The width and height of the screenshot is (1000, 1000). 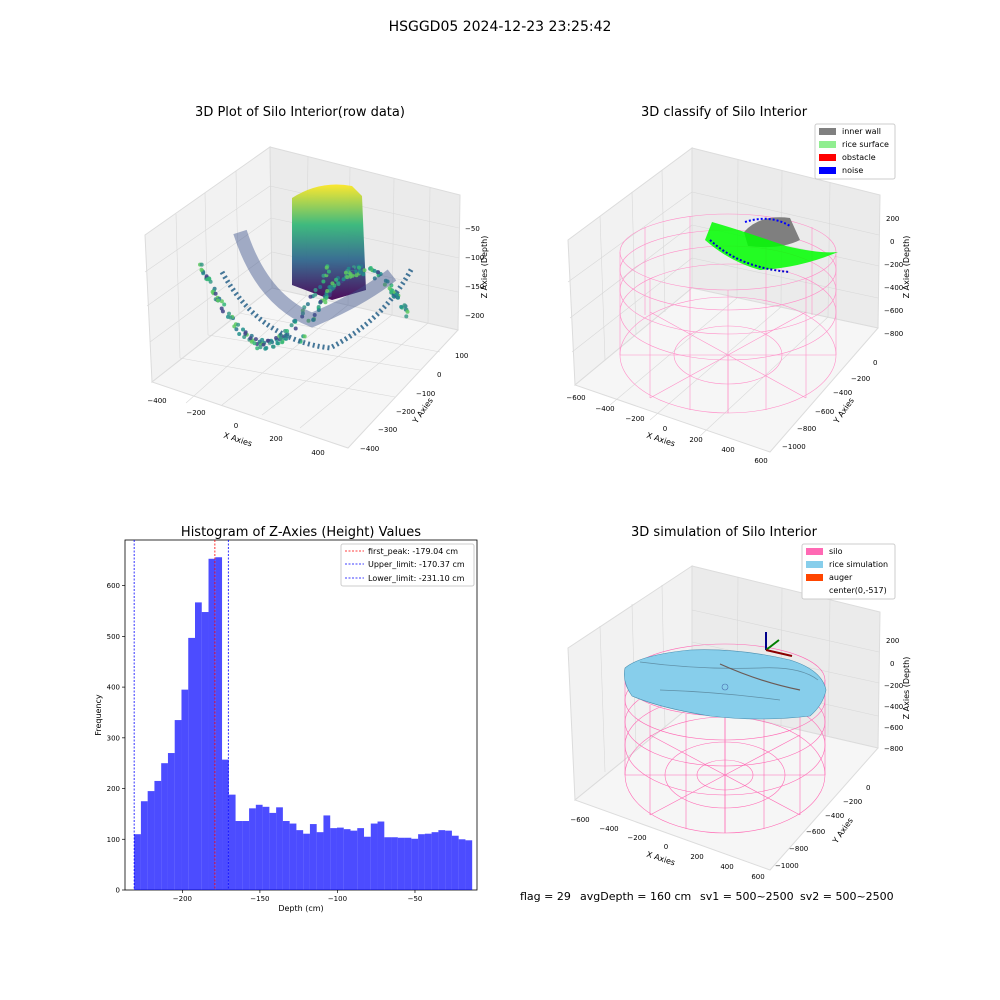 What do you see at coordinates (300, 112) in the screenshot?
I see `raw-3d-title: 3D Plot of Silo Interior(row data)` at bounding box center [300, 112].